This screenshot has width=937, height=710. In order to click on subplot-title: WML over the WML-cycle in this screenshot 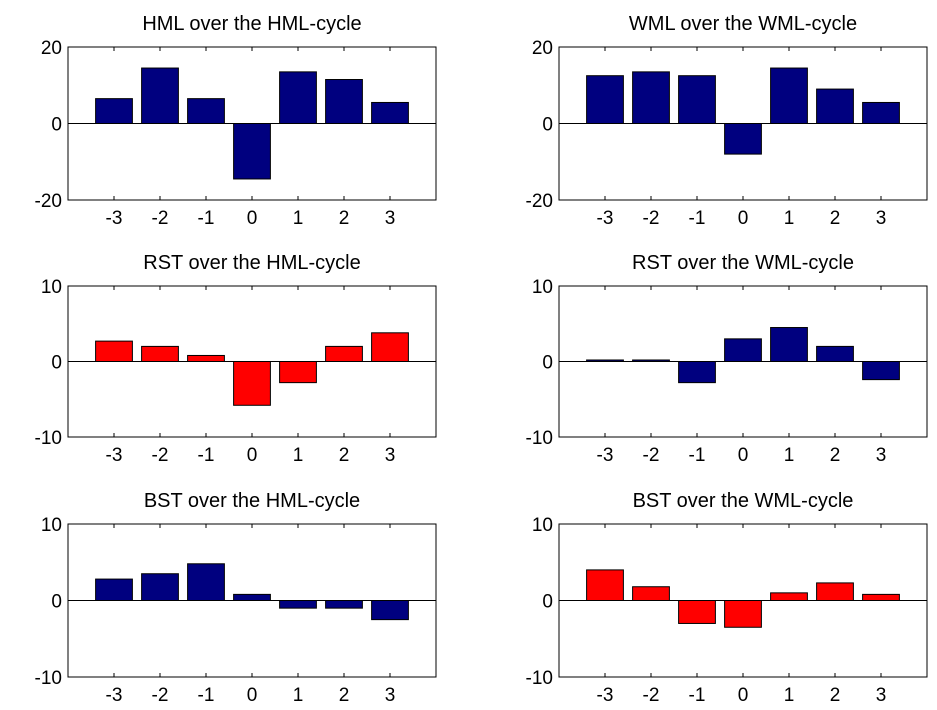, I will do `click(743, 24)`.